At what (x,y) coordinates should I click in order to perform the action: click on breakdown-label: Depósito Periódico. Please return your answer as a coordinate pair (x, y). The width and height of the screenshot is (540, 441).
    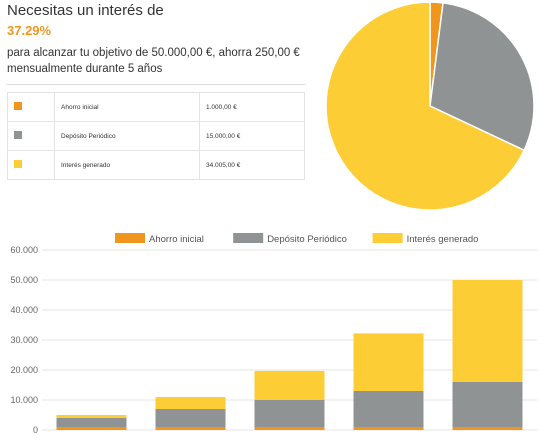
    Looking at the image, I should click on (127, 136).